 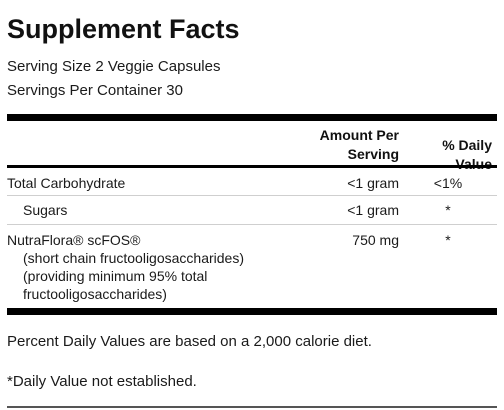 What do you see at coordinates (114, 66) in the screenshot?
I see `serving-size: Serving Size 2 Veggie Capsules` at bounding box center [114, 66].